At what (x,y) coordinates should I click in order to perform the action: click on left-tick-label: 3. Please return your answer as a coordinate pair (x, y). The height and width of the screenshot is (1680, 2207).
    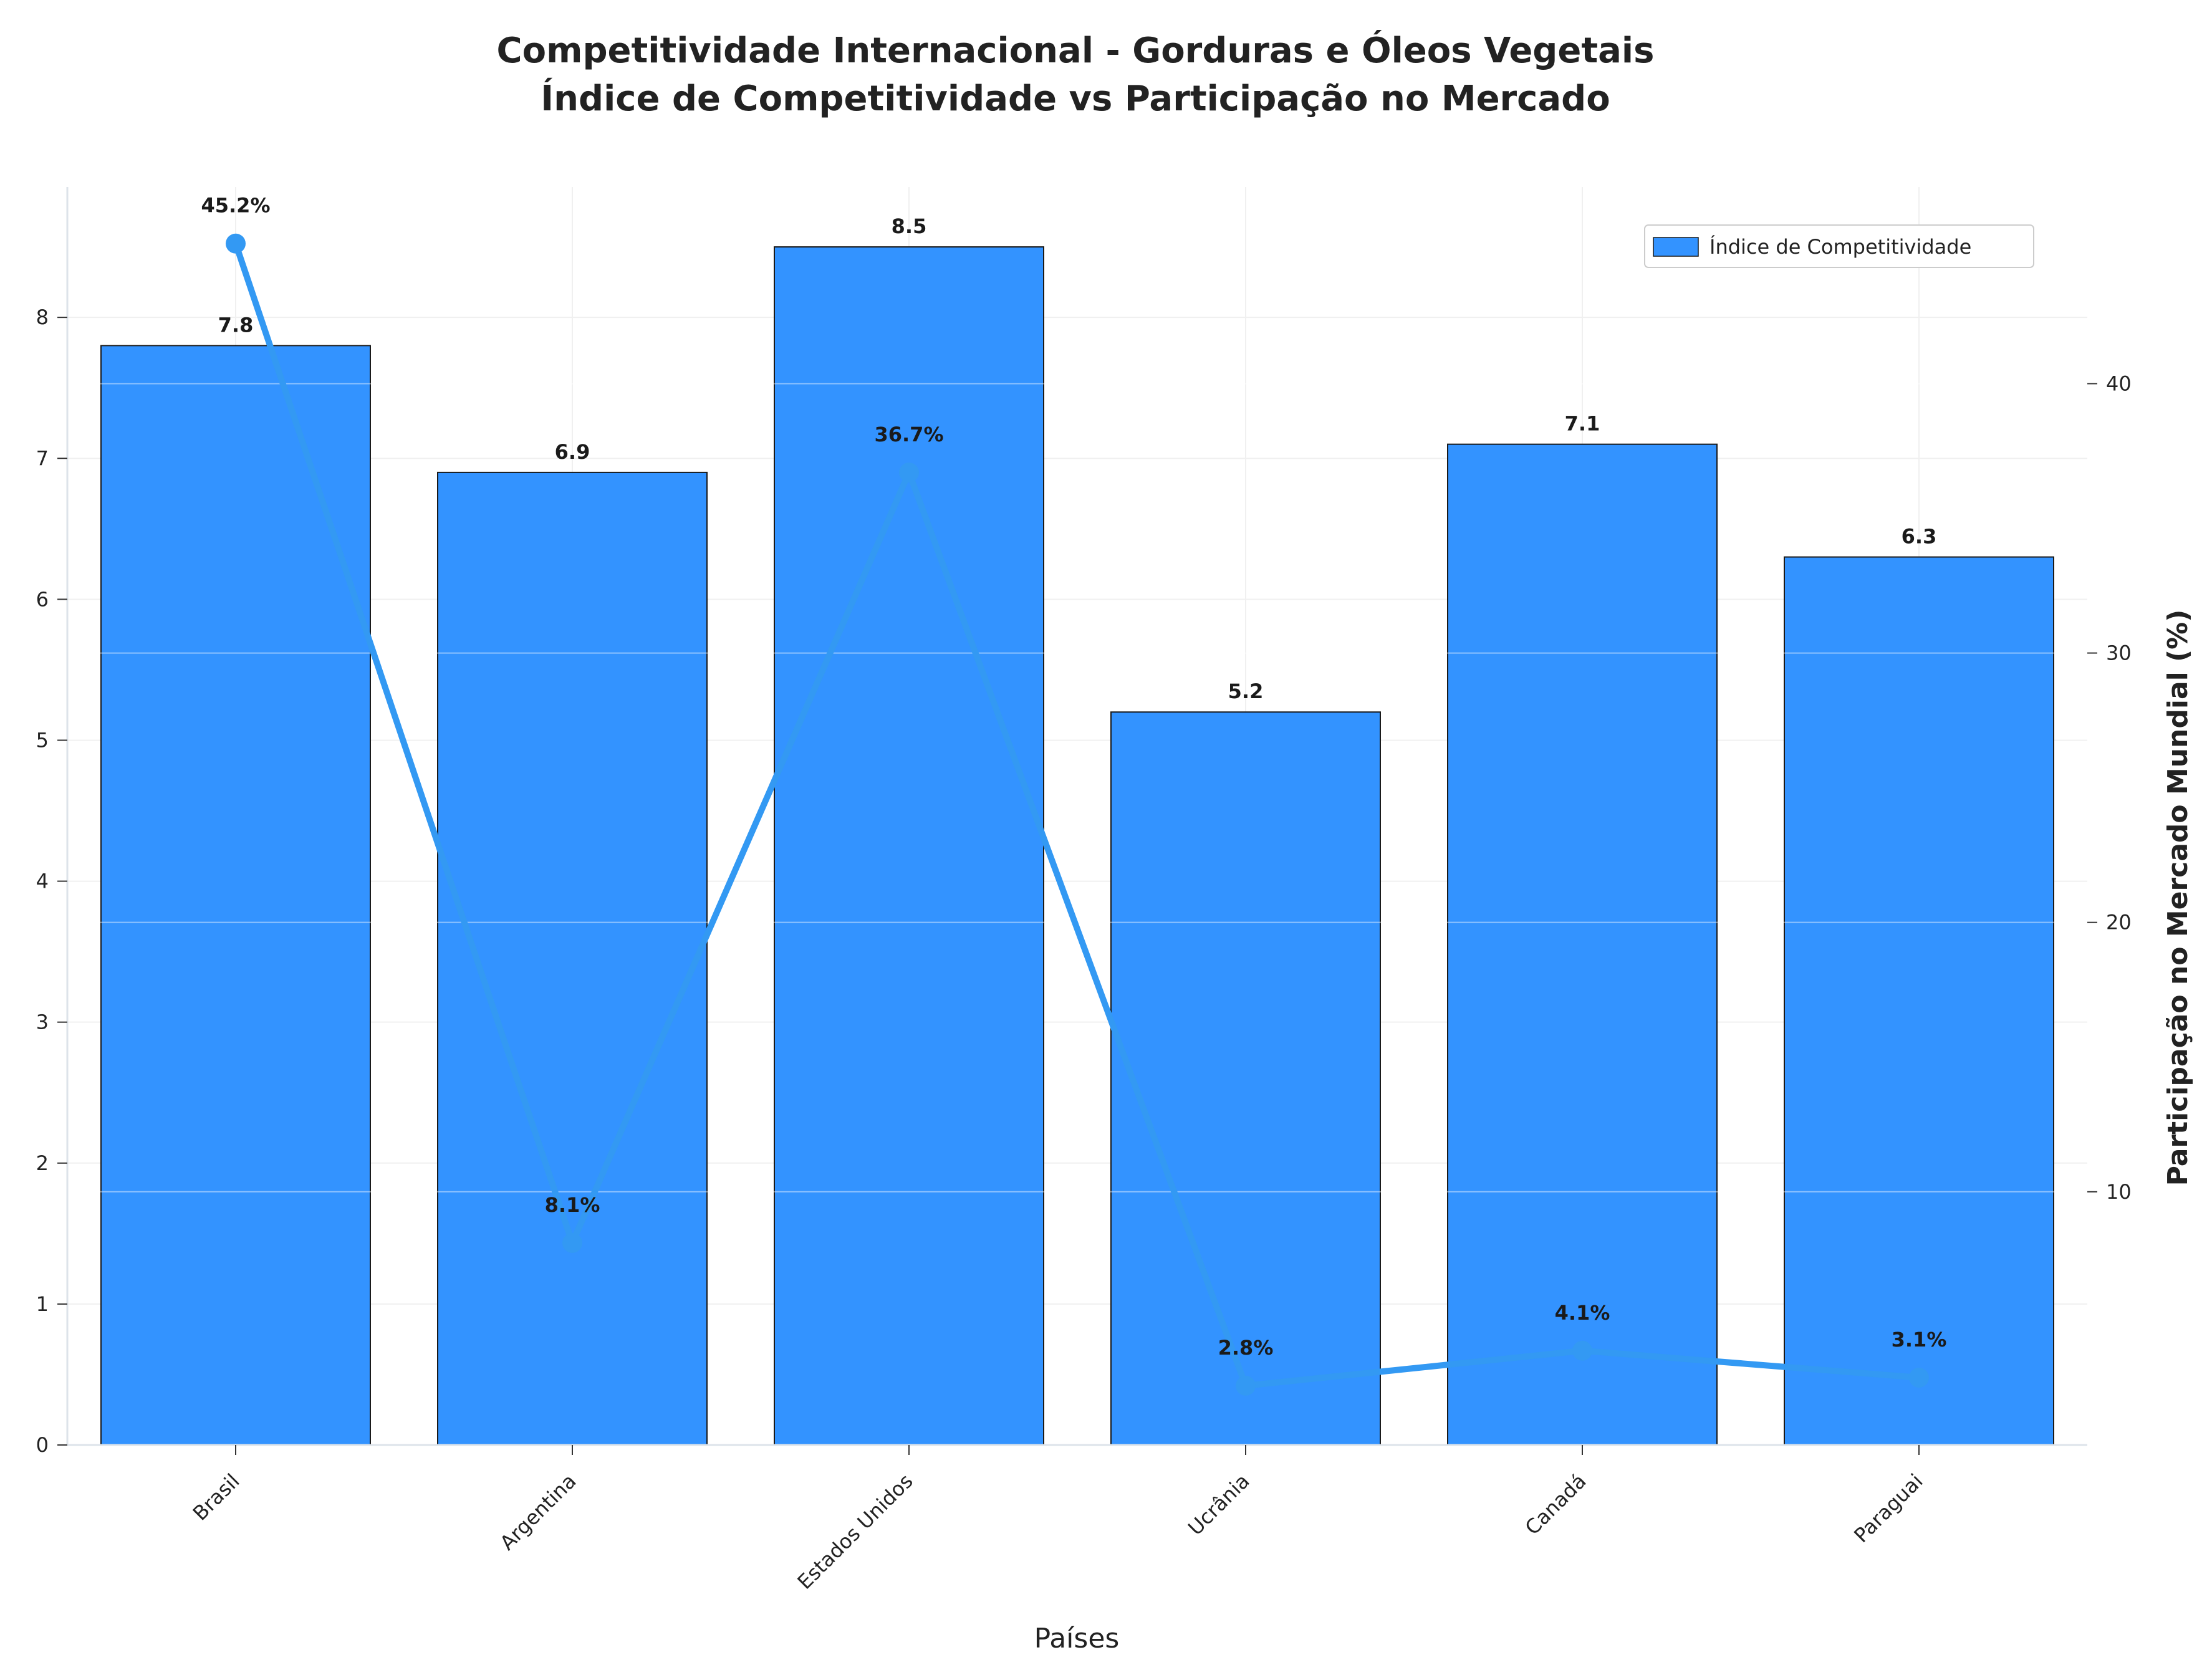
    Looking at the image, I should click on (43, 1022).